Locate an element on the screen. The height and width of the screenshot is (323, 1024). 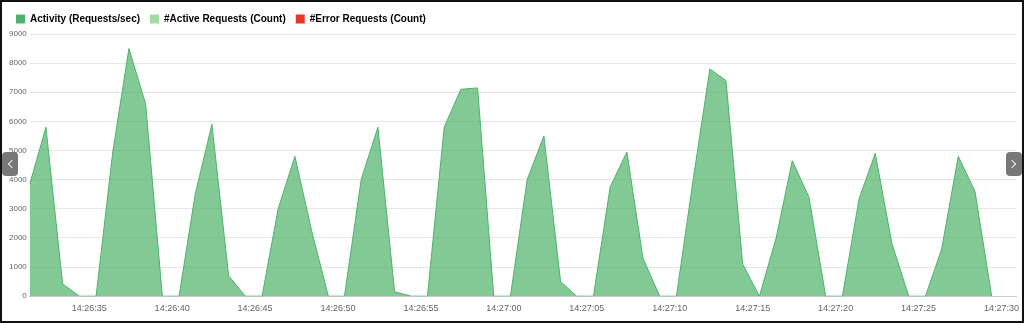
x-tick-label: 14:26:35 is located at coordinates (89, 308).